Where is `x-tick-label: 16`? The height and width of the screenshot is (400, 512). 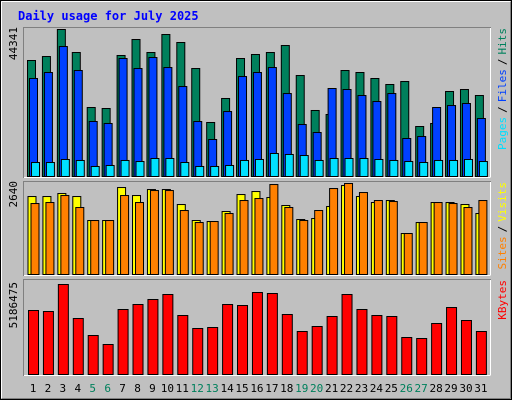 x-tick-label: 16 is located at coordinates (256, 388).